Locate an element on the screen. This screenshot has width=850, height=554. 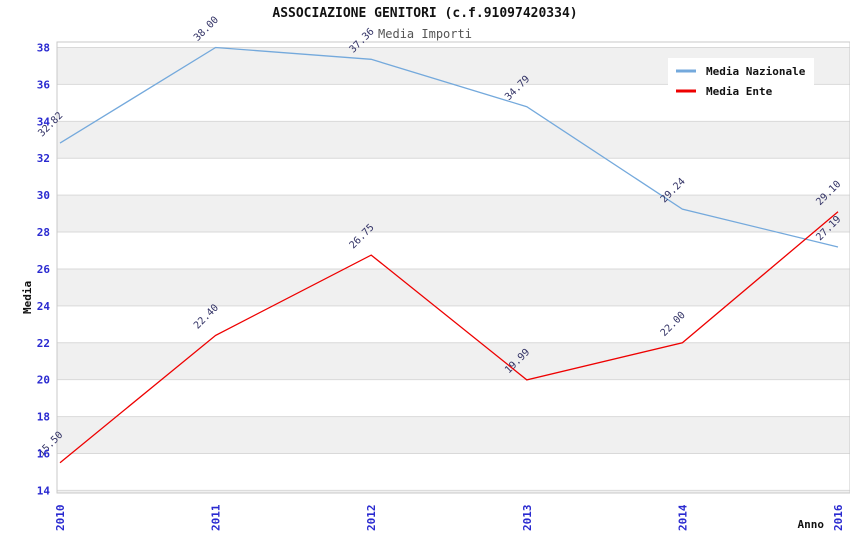
y-tick-label: 36 is located at coordinates (44, 84).